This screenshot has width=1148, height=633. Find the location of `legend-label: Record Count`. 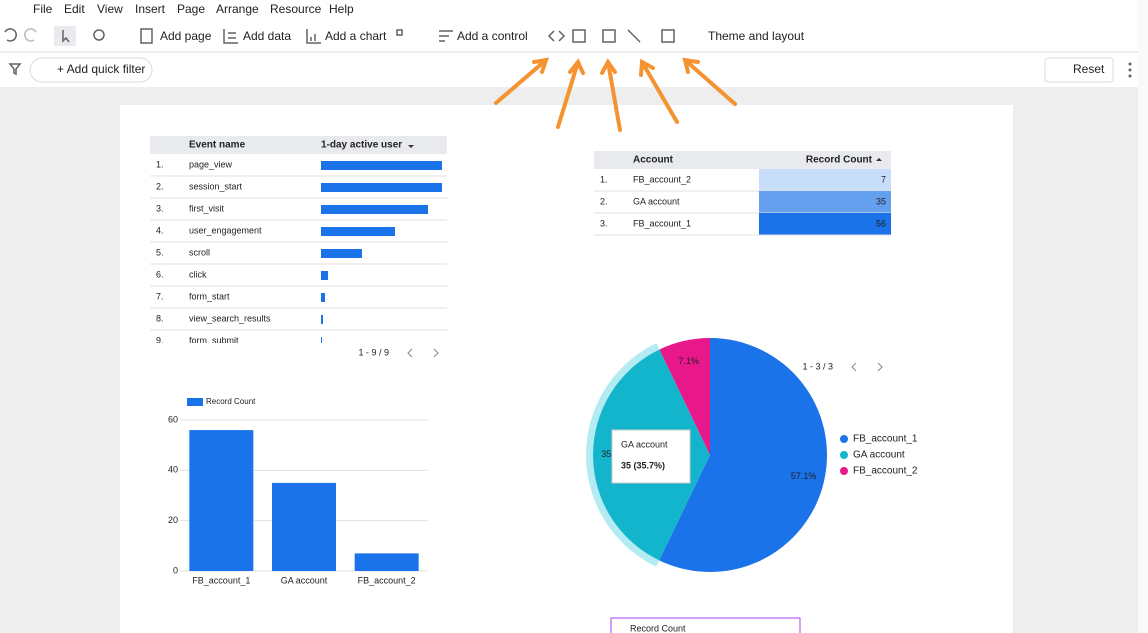

legend-label: Record Count is located at coordinates (231, 401).